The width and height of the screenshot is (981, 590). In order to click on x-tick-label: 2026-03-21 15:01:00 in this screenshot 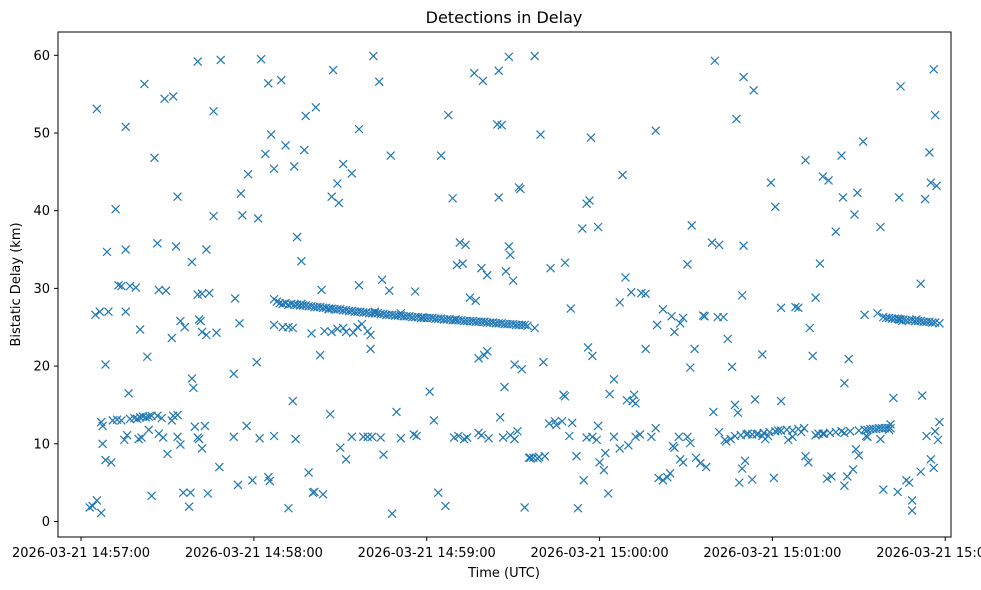, I will do `click(772, 553)`.